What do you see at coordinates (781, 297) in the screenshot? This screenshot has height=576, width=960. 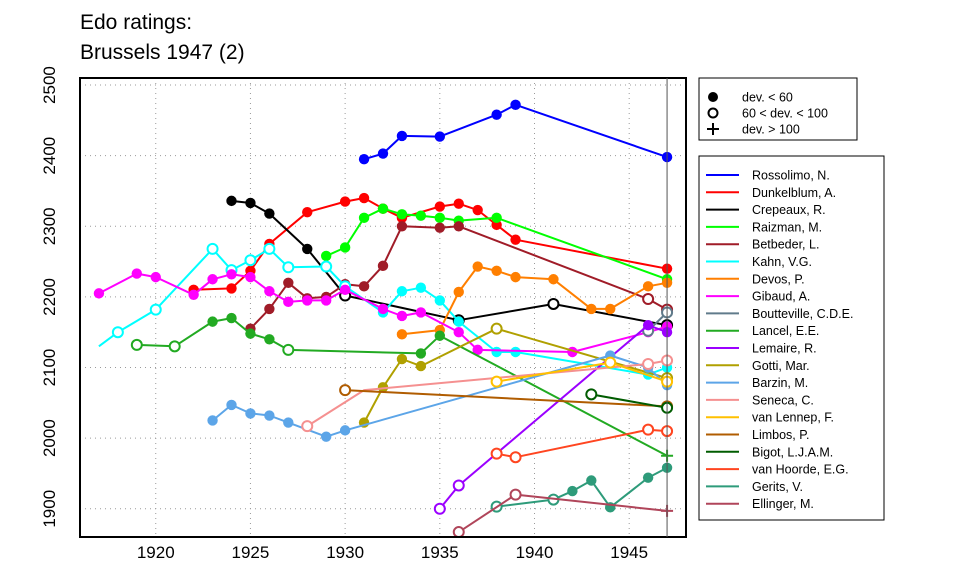 I see `legend-label: Gibaud, A.` at bounding box center [781, 297].